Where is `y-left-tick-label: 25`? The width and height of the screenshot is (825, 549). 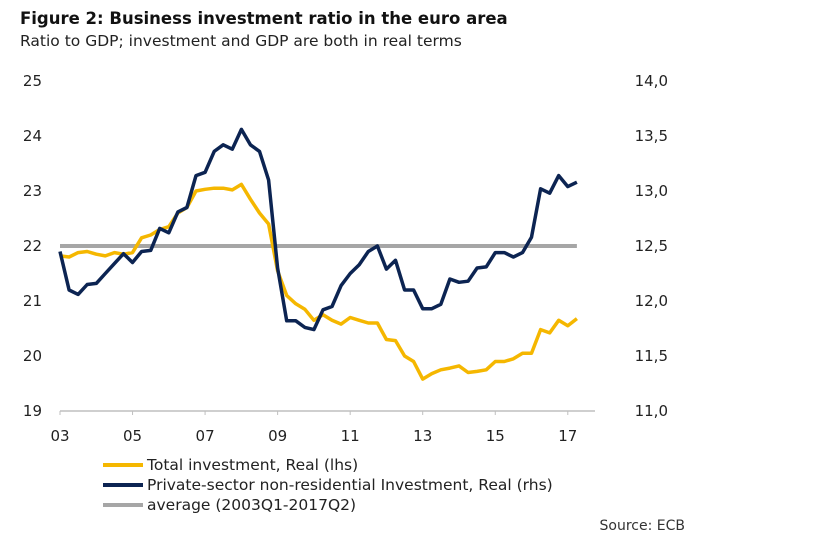
y-left-tick-label: 25 is located at coordinates (32, 81).